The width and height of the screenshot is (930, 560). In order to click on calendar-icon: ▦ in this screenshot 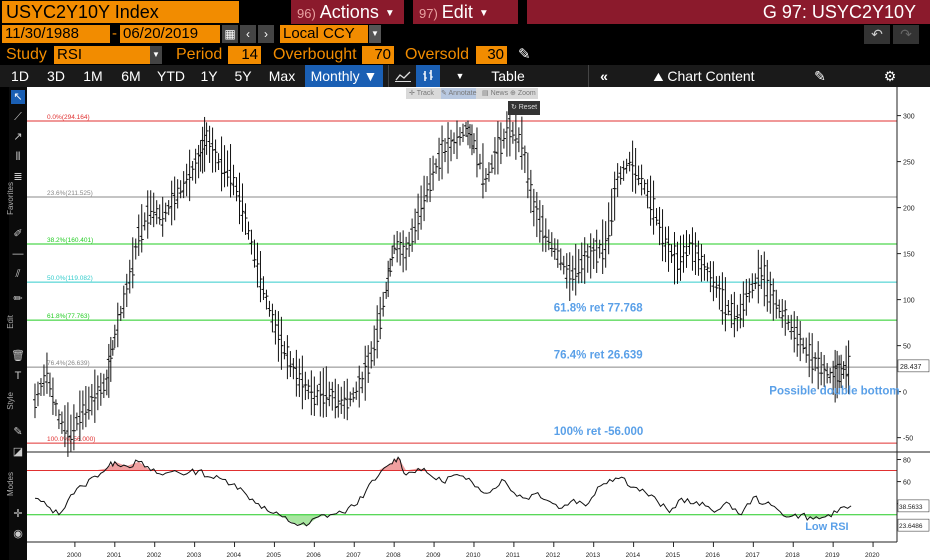, I will do `click(230, 34)`.